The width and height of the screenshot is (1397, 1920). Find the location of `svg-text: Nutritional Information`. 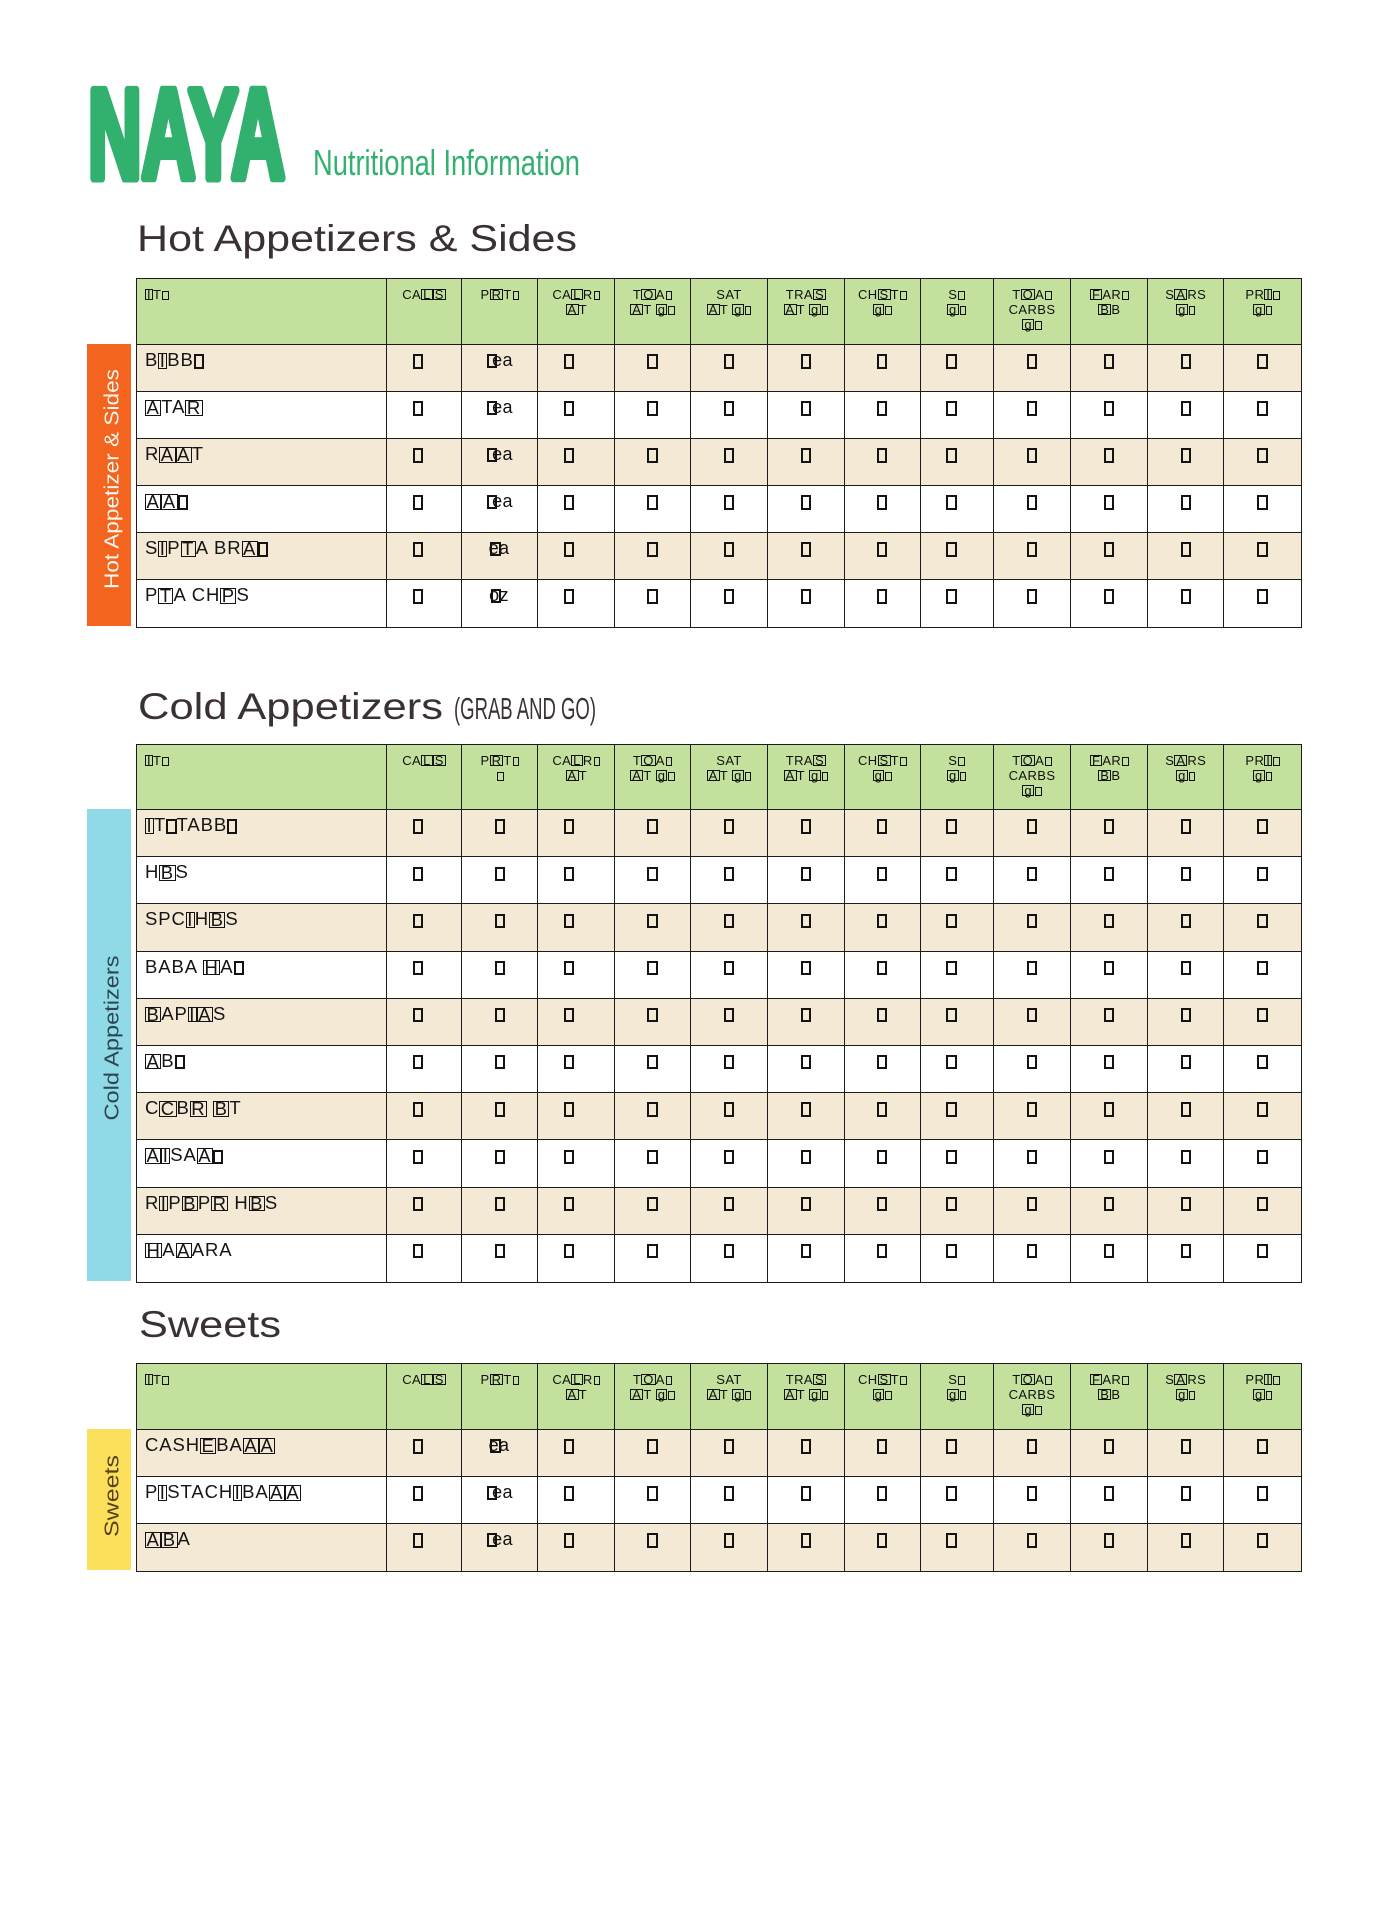

svg-text: Nutritional Information is located at coordinates (446, 162).